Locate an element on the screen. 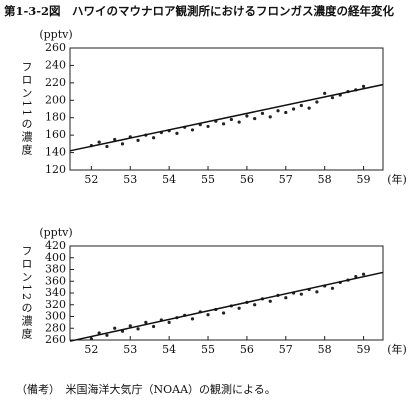 The width and height of the screenshot is (410, 408). y-tick-label: 180 is located at coordinates (55, 117).